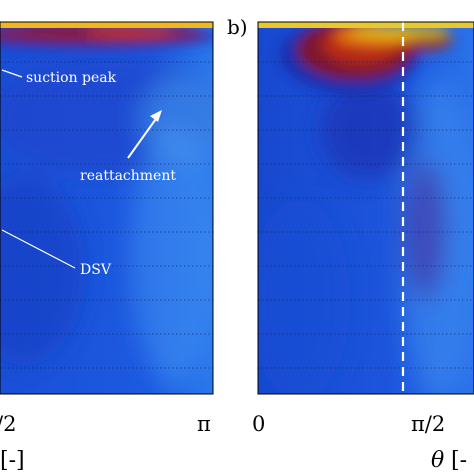  I want to click on x-tick-a-pi: π, so click(204, 424).